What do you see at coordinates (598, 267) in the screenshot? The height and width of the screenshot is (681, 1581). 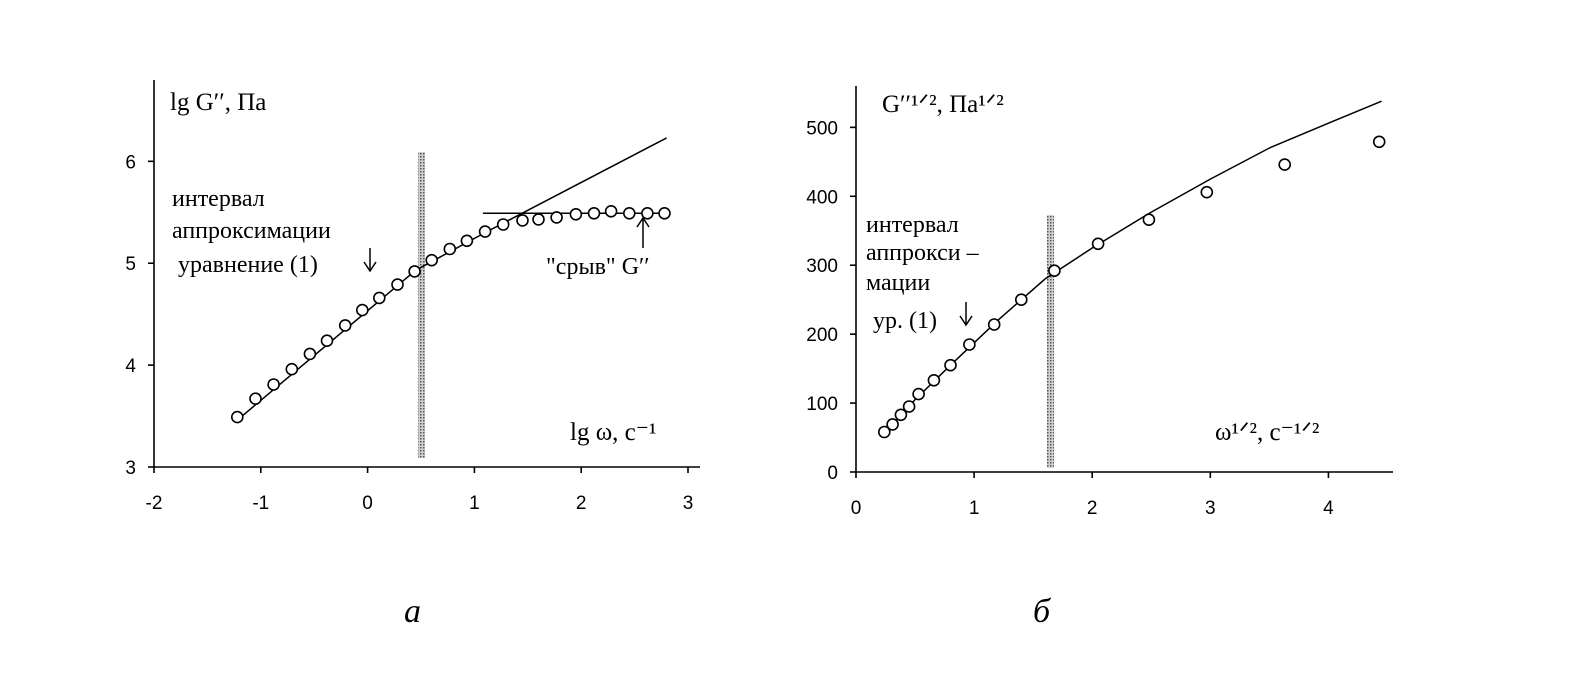 I see `annotation-srvv-a: "срыв" G′′` at bounding box center [598, 267].